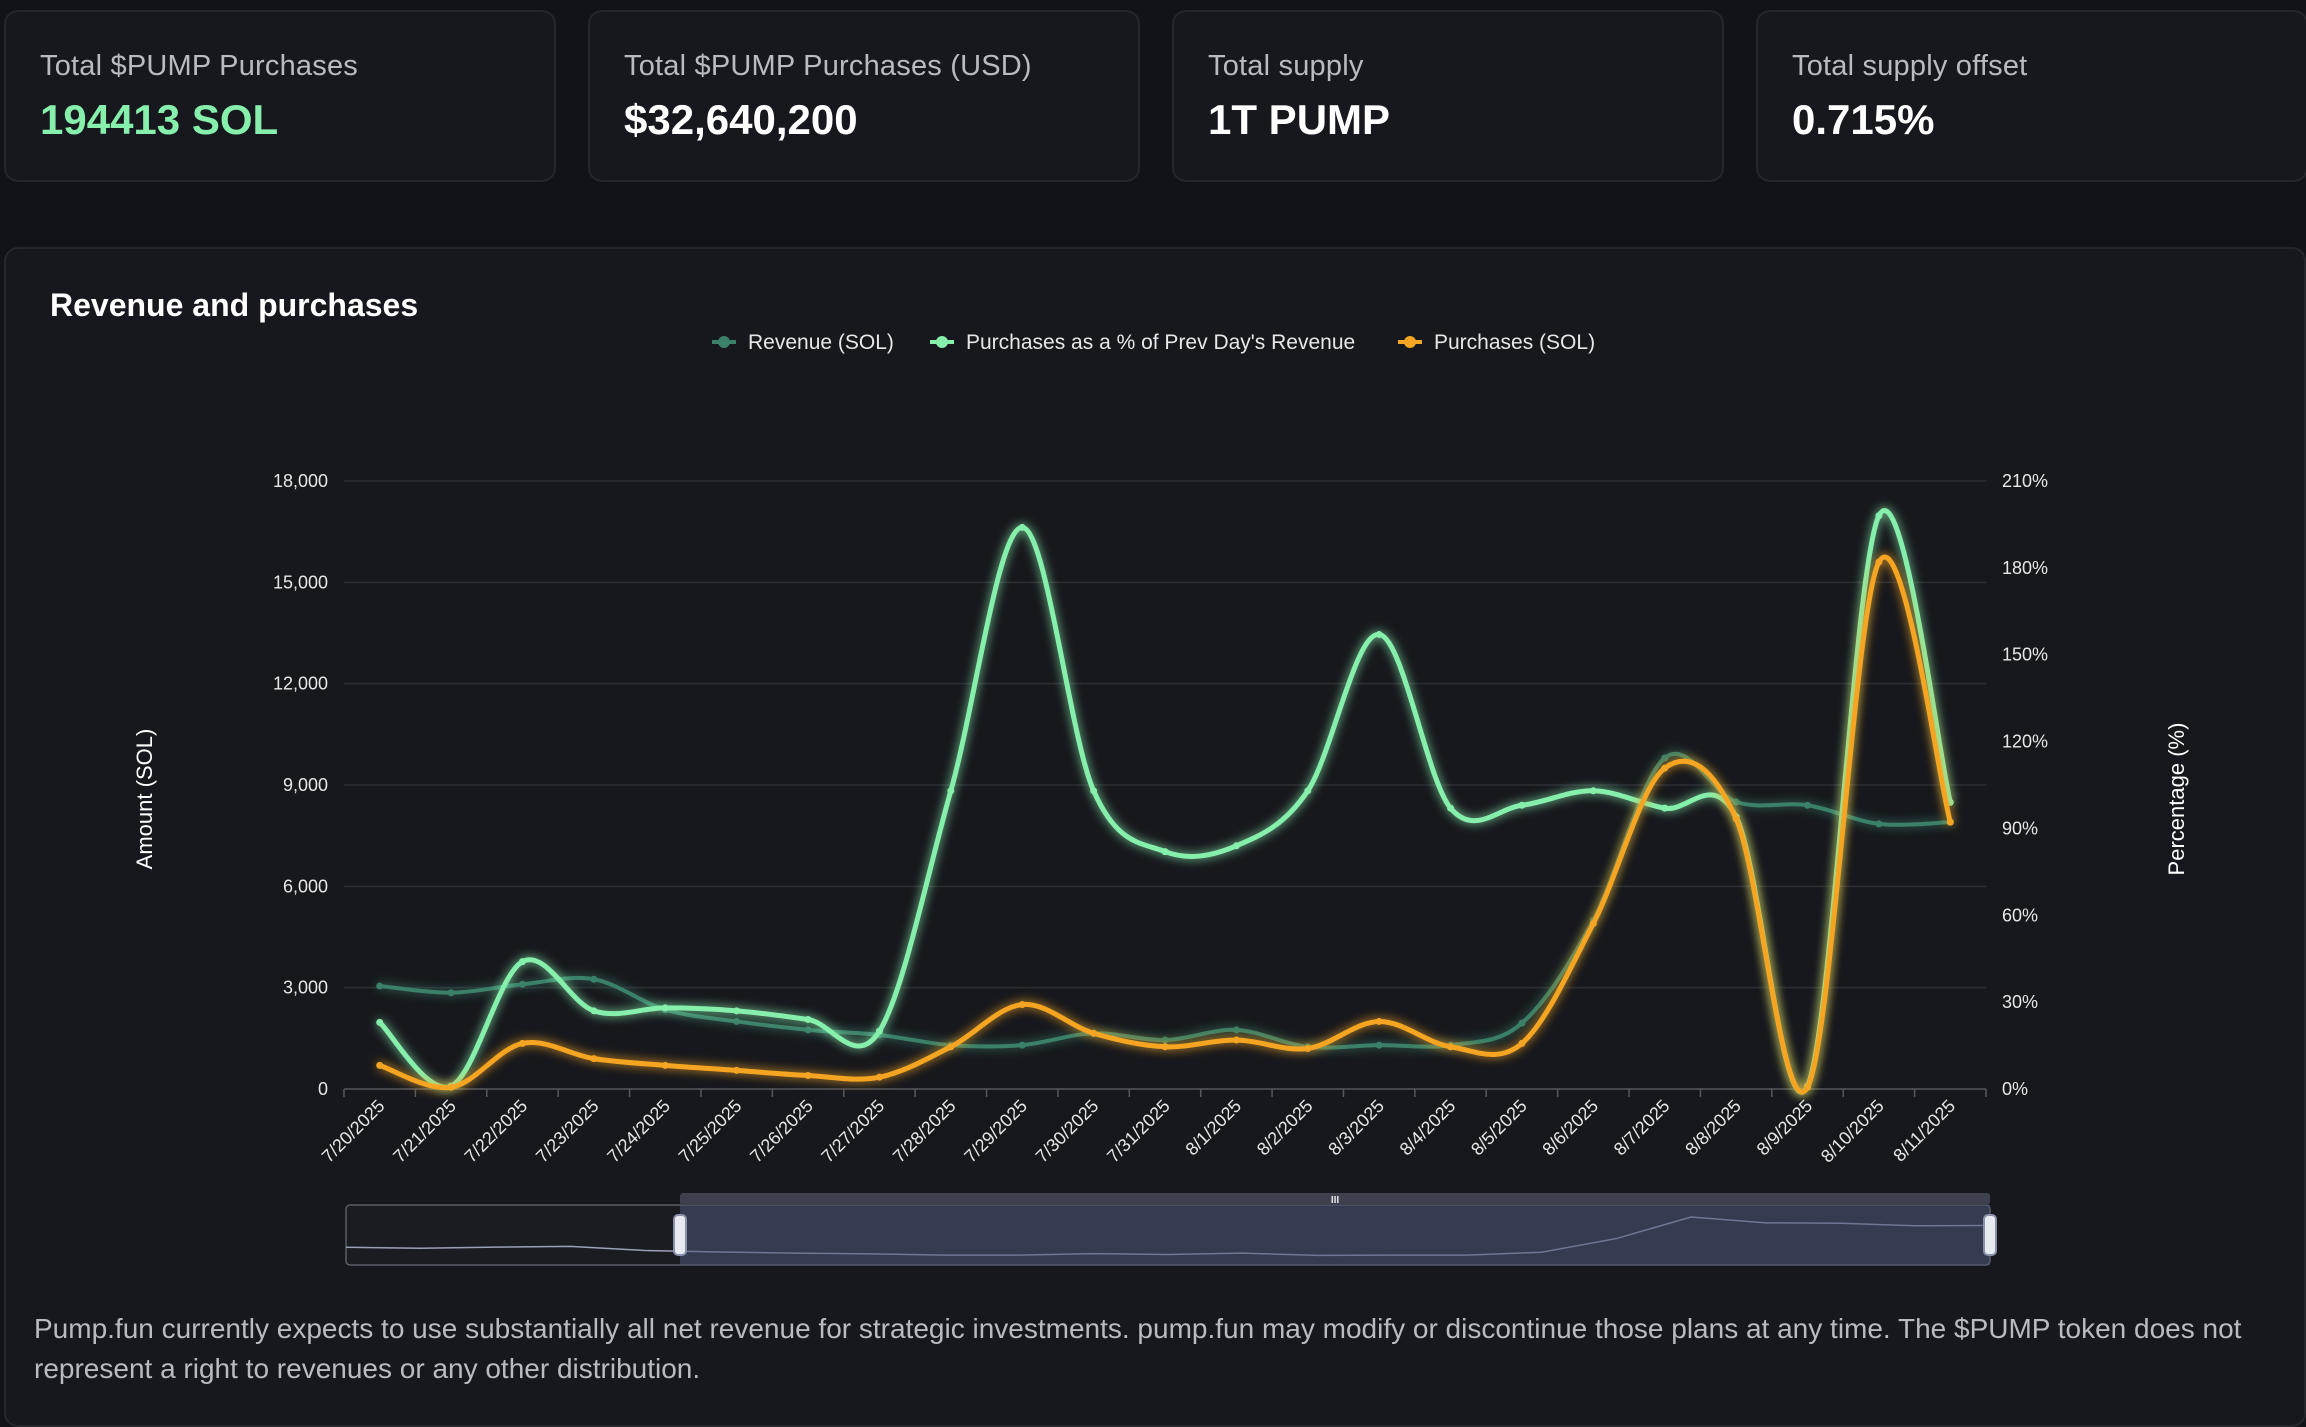 The width and height of the screenshot is (2306, 1427). I want to click on y2-tick-label: 0%, so click(2015, 1089).